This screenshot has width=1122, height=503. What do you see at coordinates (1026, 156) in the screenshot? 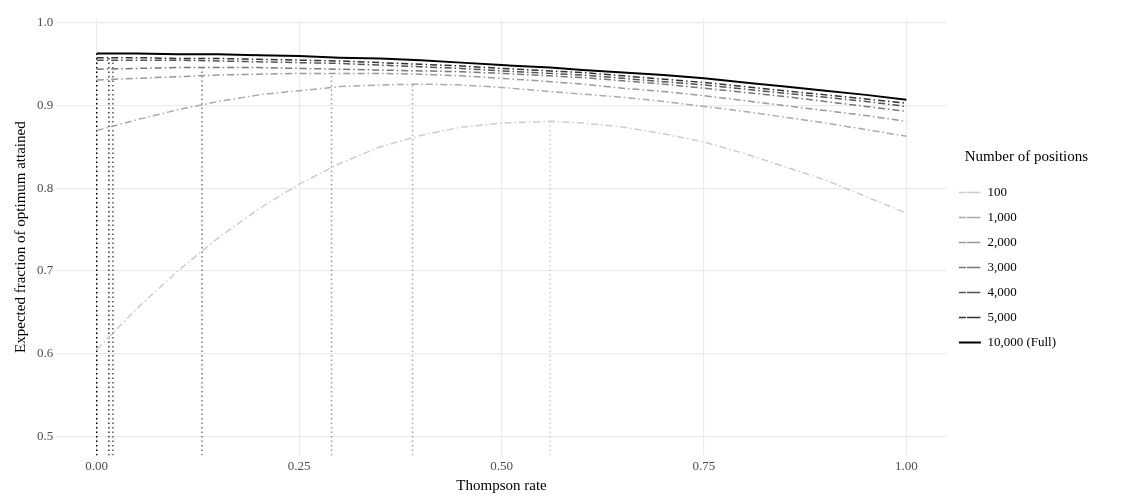
I see `legend-title: Number of positions` at bounding box center [1026, 156].